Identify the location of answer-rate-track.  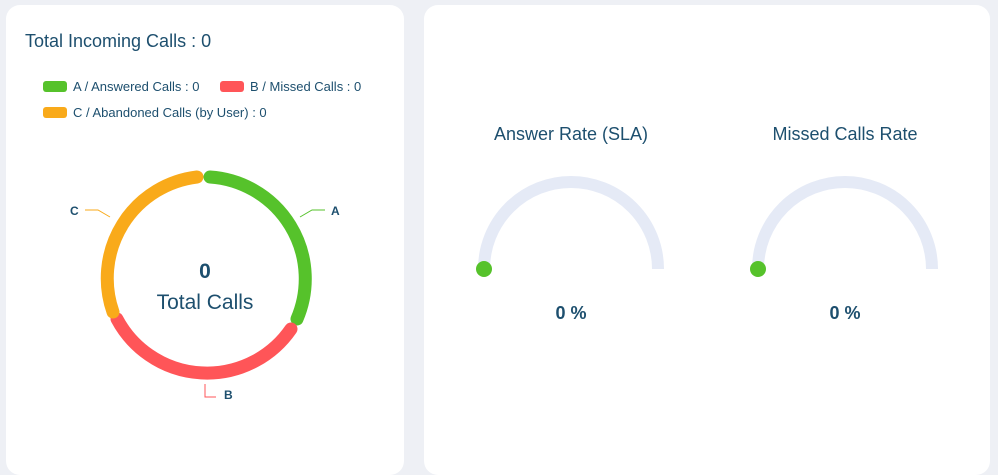
(571, 223).